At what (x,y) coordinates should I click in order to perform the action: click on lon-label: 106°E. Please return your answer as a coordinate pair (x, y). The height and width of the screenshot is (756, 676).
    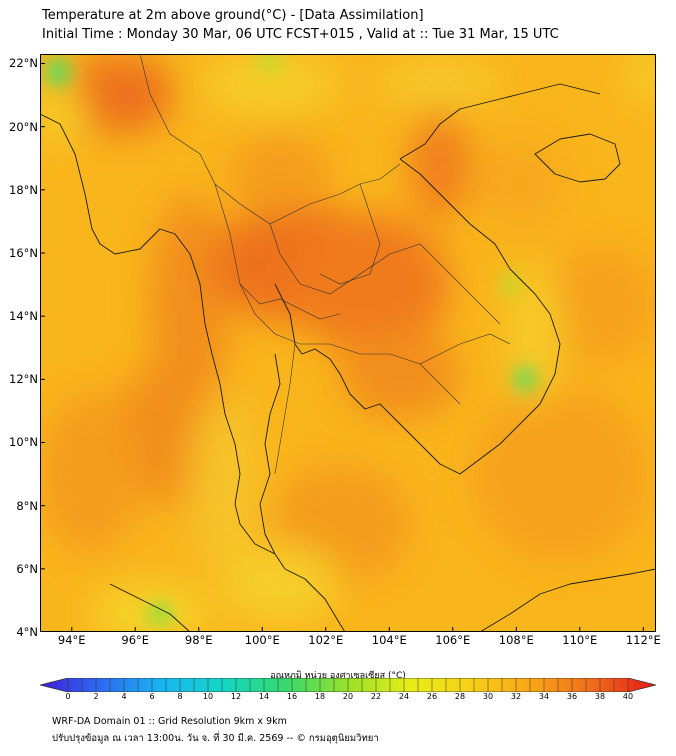
    Looking at the image, I should click on (453, 640).